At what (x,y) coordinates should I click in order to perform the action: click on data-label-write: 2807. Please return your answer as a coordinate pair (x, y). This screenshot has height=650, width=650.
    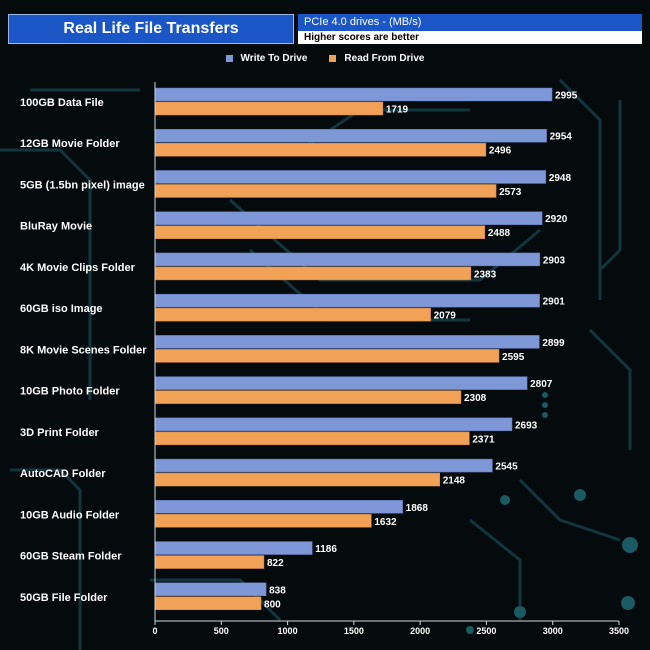
    Looking at the image, I should click on (541, 384).